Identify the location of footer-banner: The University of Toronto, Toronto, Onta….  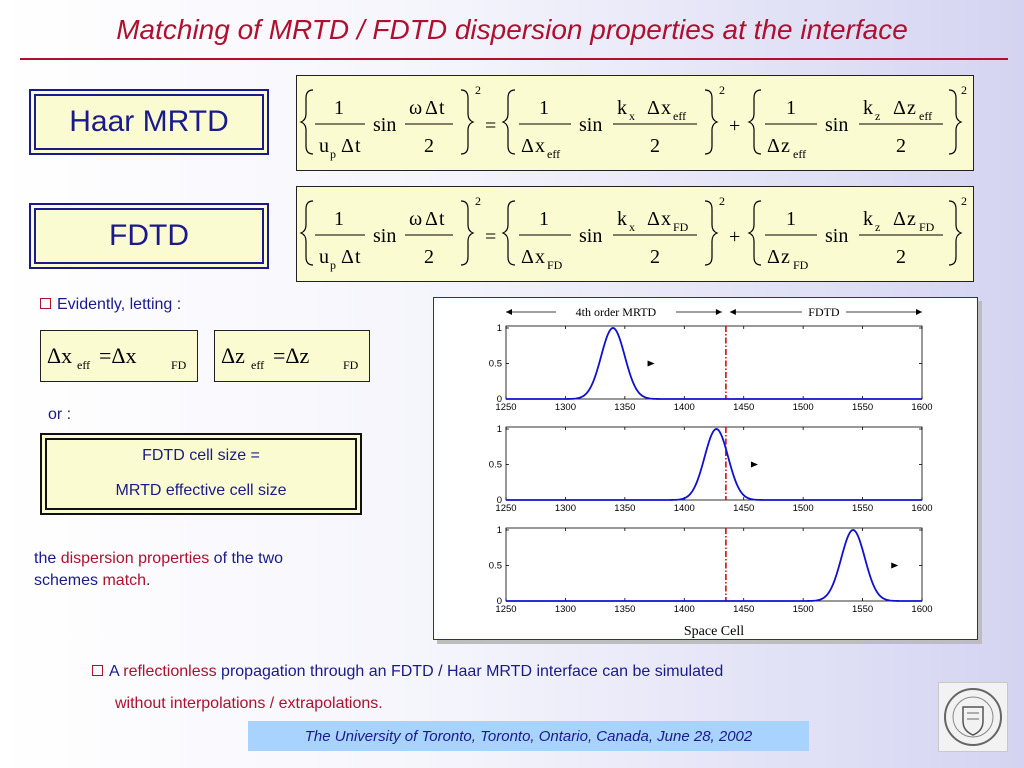
(528, 736).